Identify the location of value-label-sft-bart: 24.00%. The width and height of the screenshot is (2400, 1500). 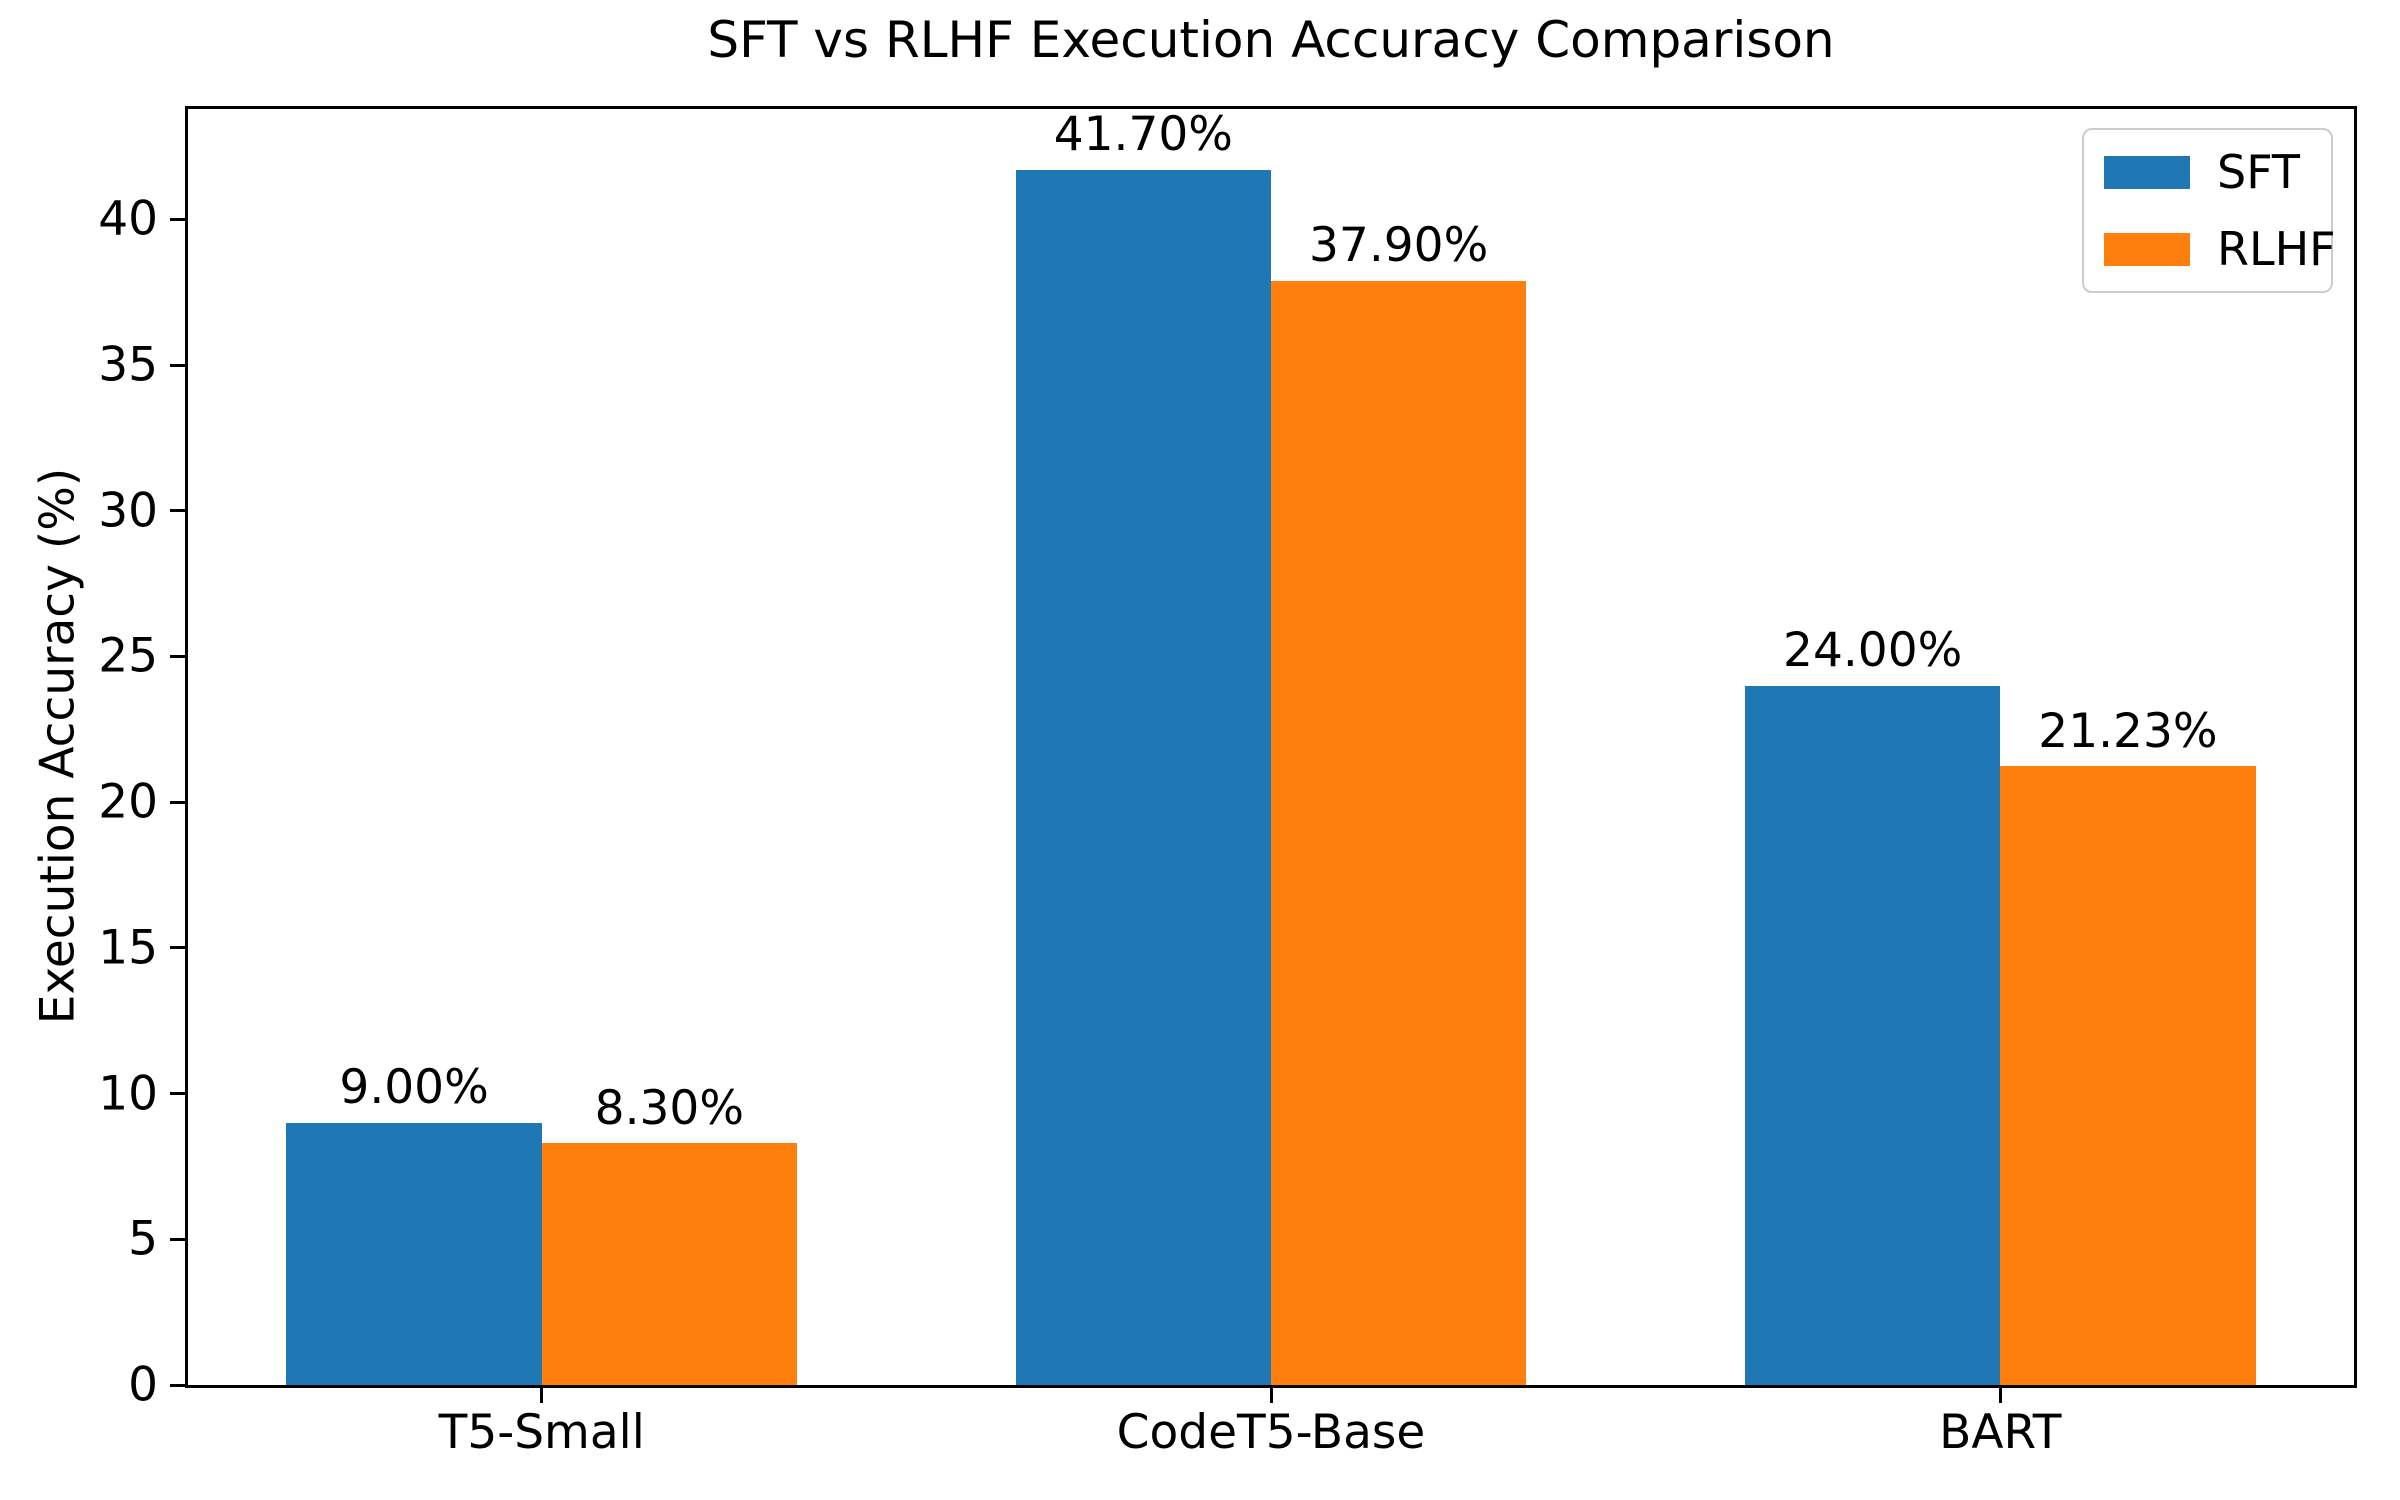
(1873, 651).